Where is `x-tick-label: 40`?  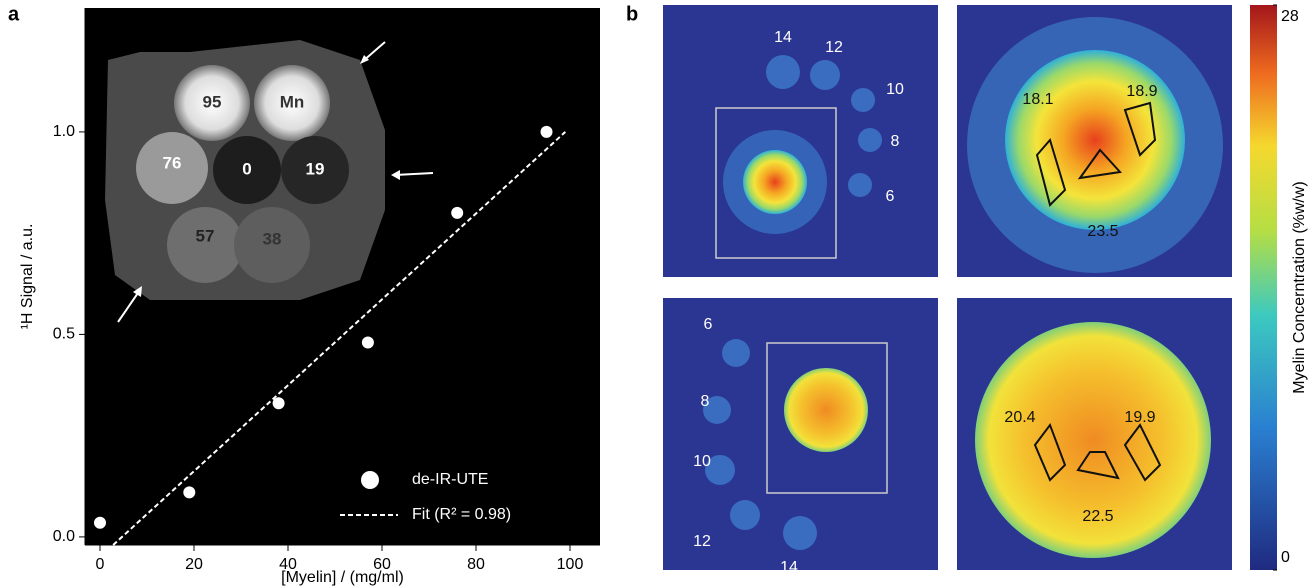
x-tick-label: 40 is located at coordinates (288, 564).